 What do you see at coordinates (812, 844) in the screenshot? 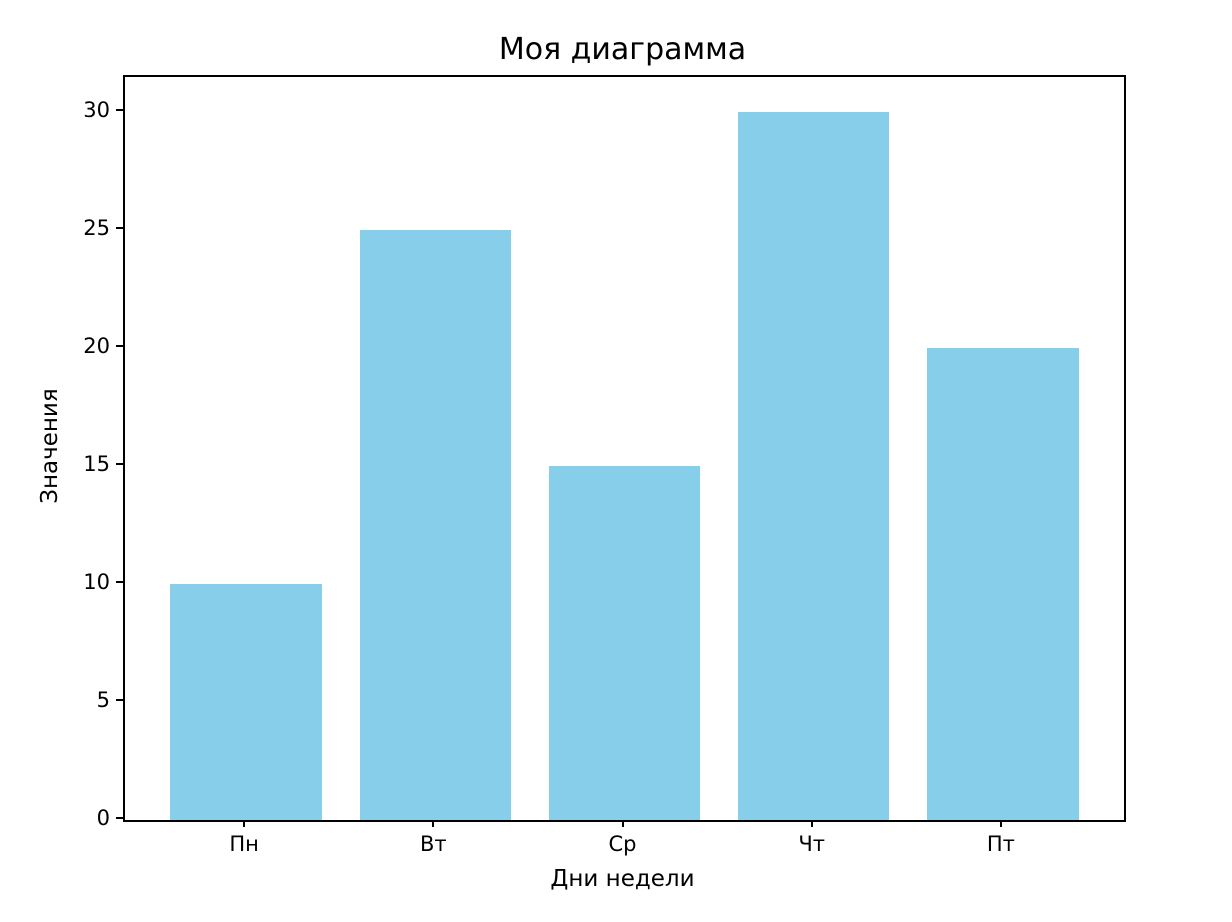
I see `x-tick-label-Чт: Чт` at bounding box center [812, 844].